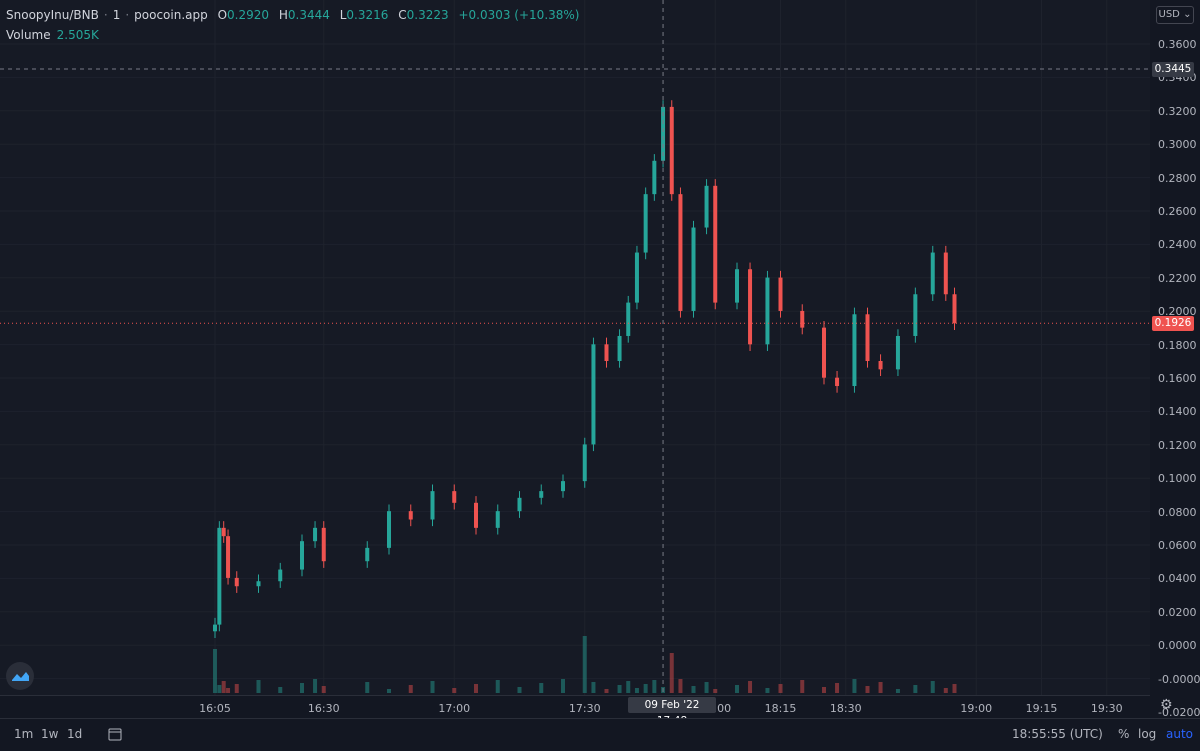  What do you see at coordinates (1057, 734) in the screenshot?
I see `utc-clock: 18:55:55 (UTC)` at bounding box center [1057, 734].